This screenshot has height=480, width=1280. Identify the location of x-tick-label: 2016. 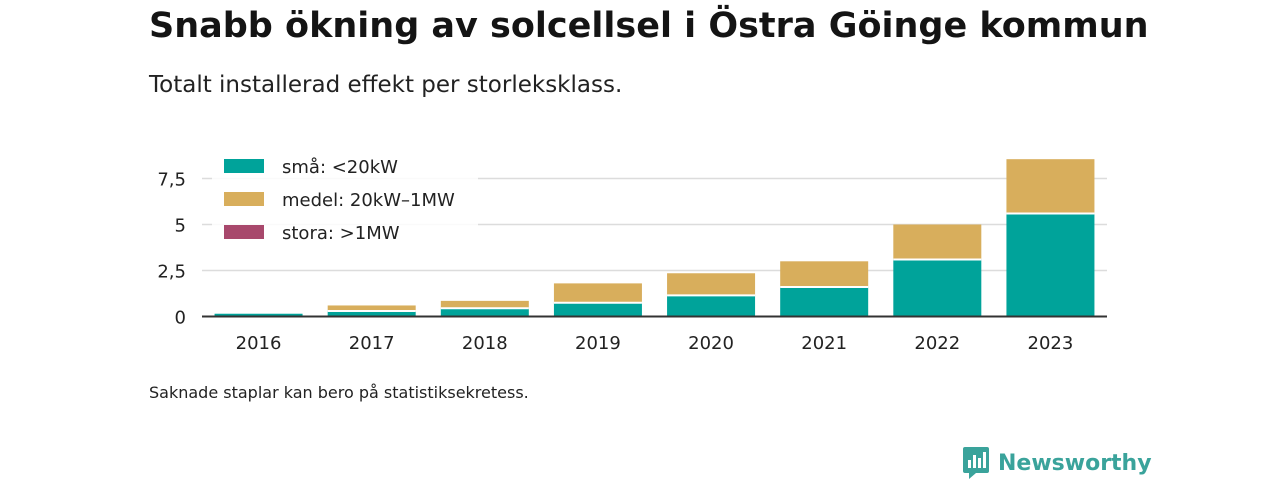
(259, 343).